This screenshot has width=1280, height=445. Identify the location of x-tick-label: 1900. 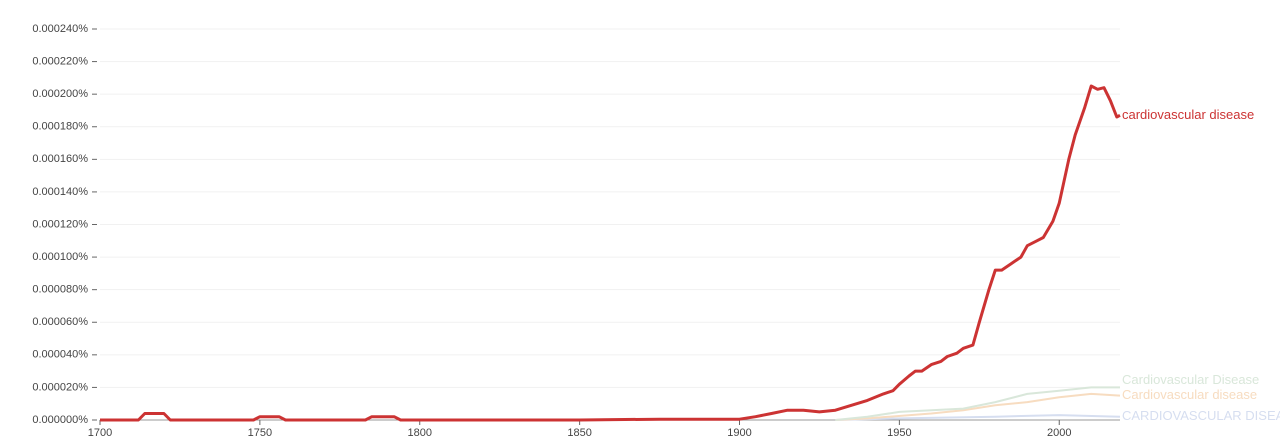
(739, 433).